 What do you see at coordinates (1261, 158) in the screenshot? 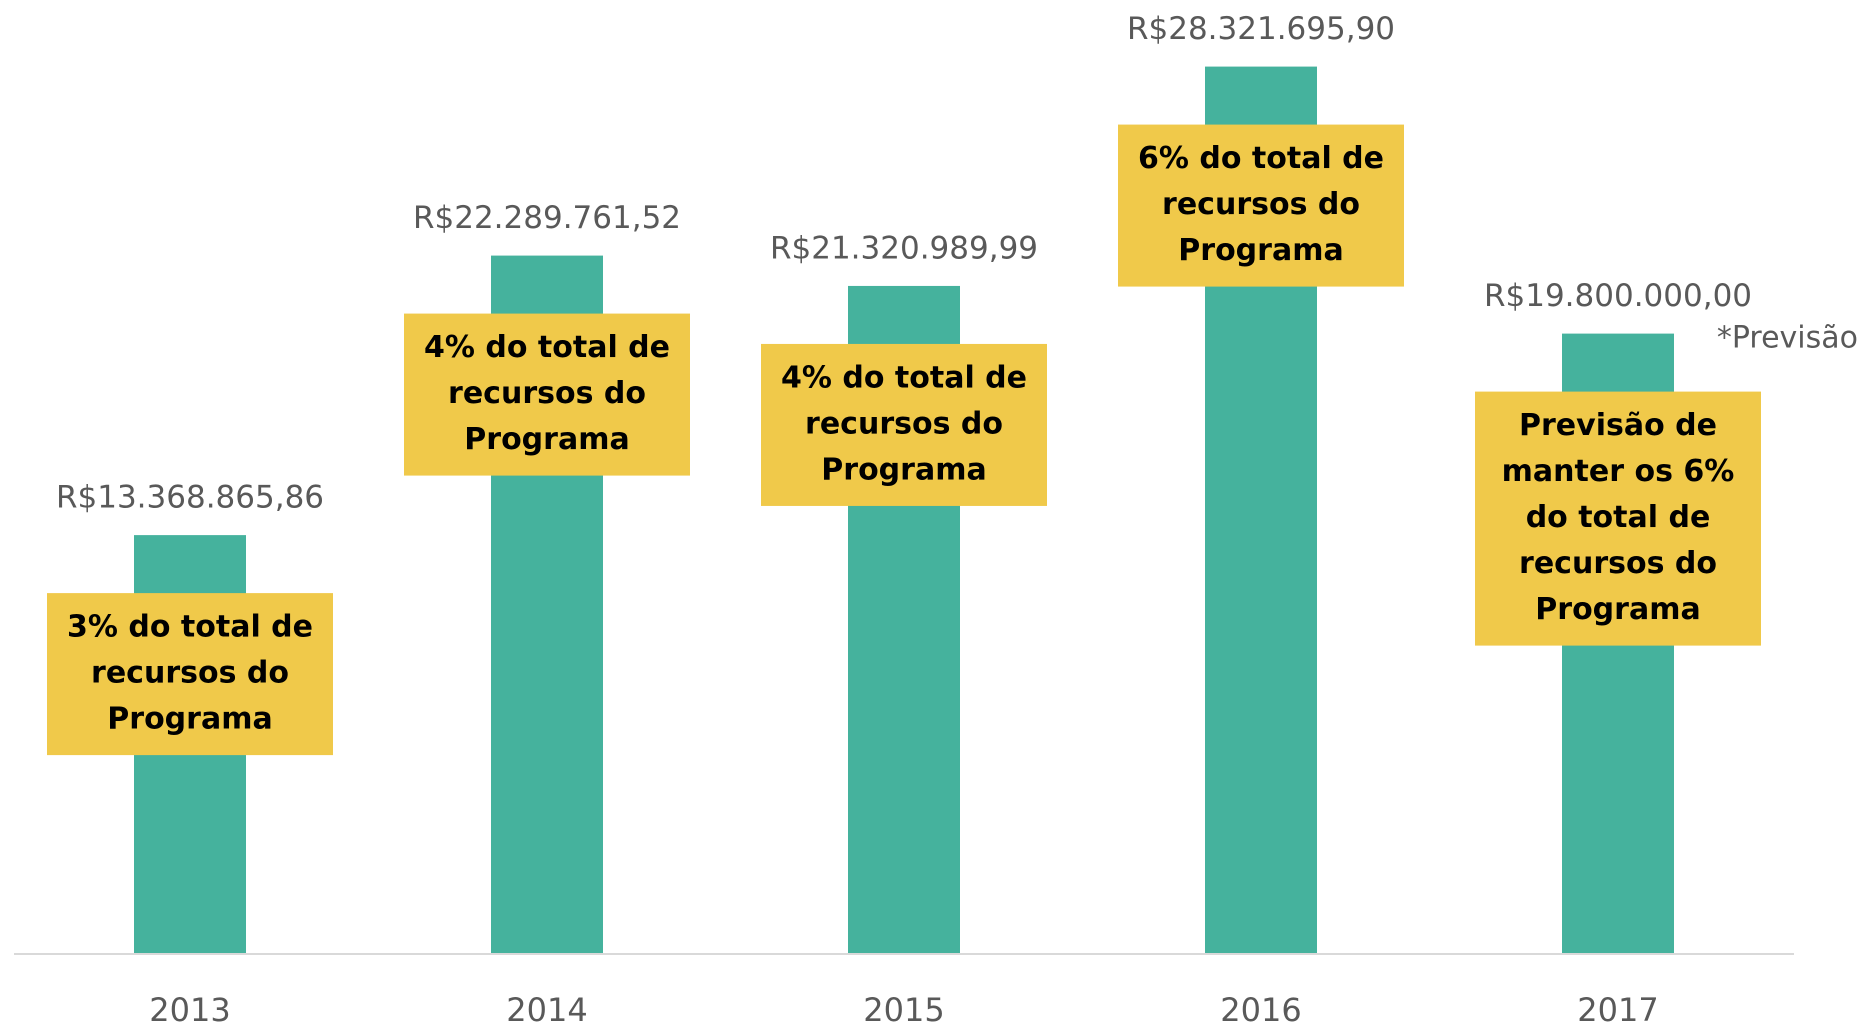
I see `annotation-text: 6% do total de` at bounding box center [1261, 158].